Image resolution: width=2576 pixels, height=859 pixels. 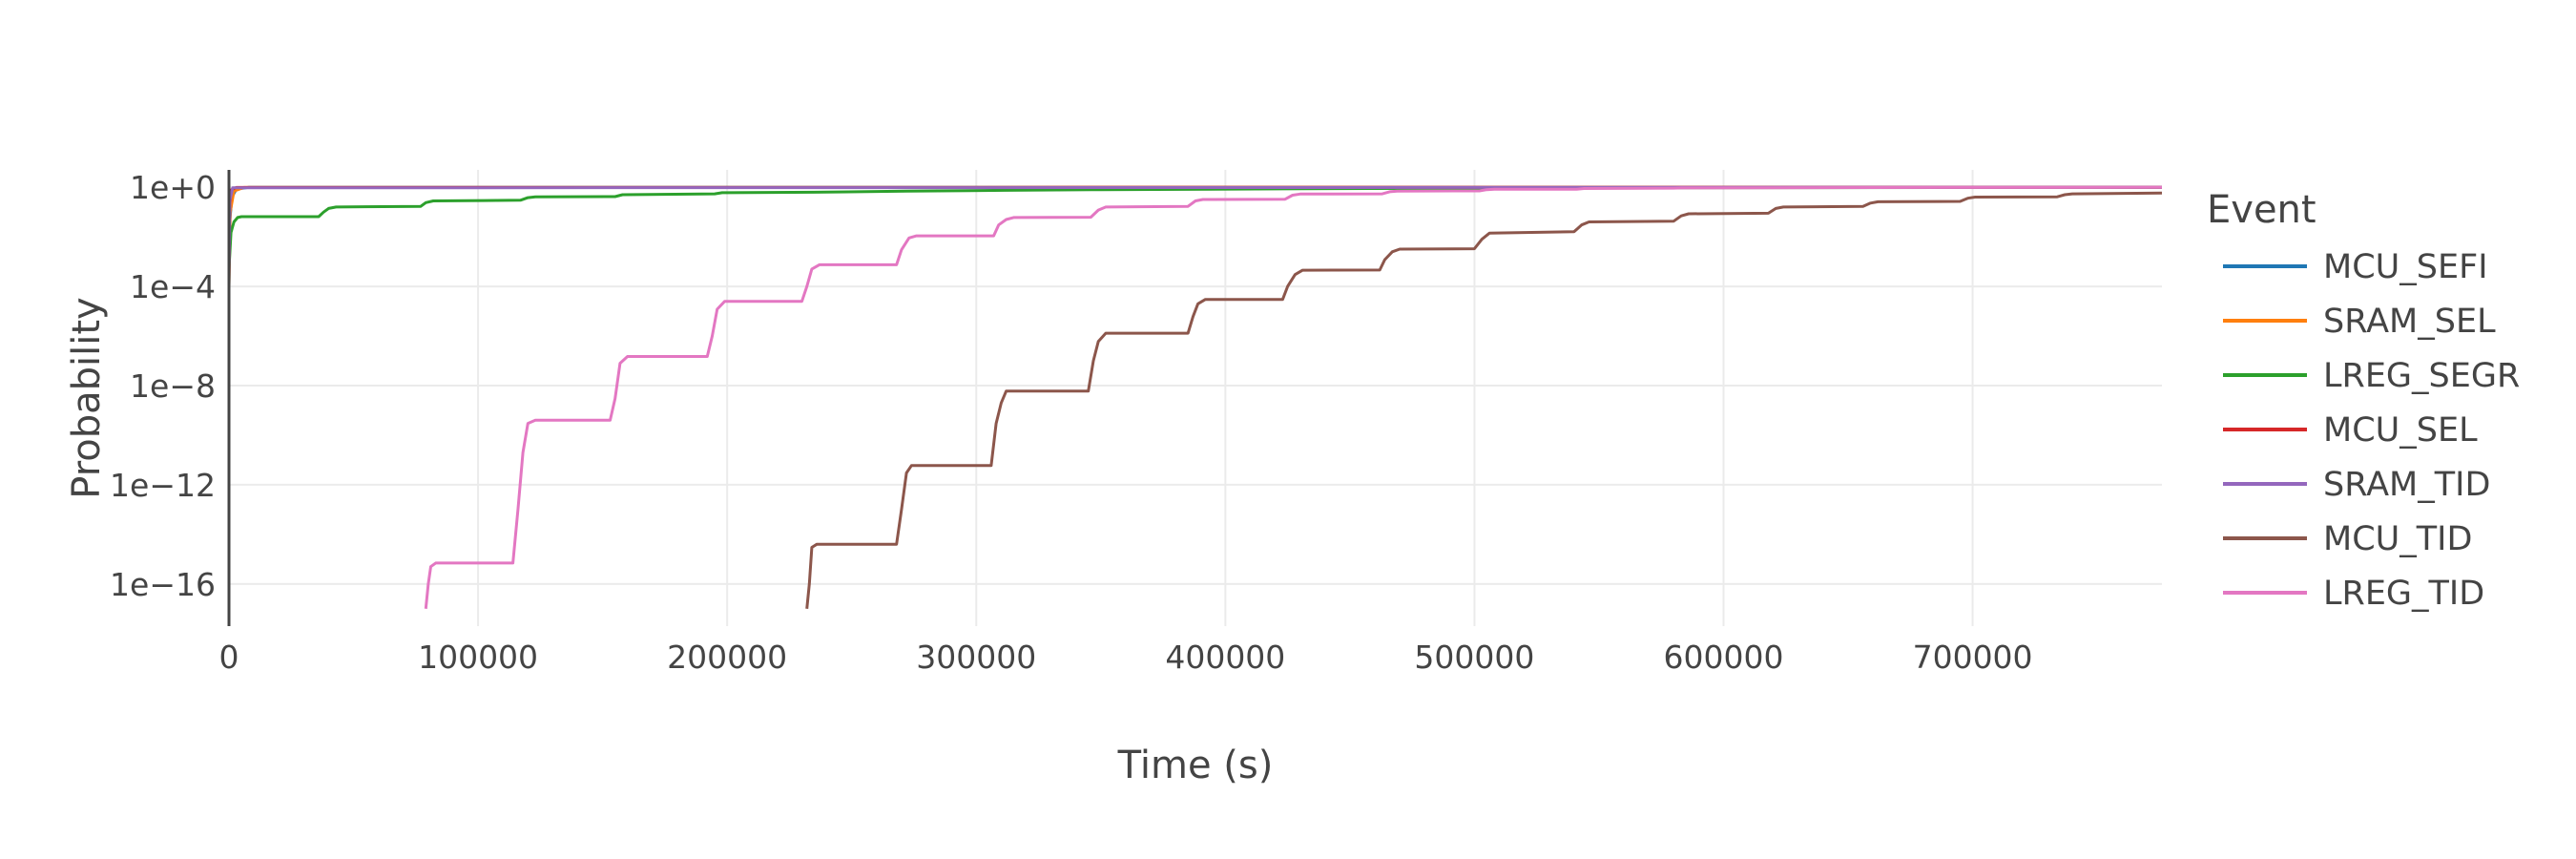 I want to click on series-line-lreg-segr, so click(x=1195, y=227).